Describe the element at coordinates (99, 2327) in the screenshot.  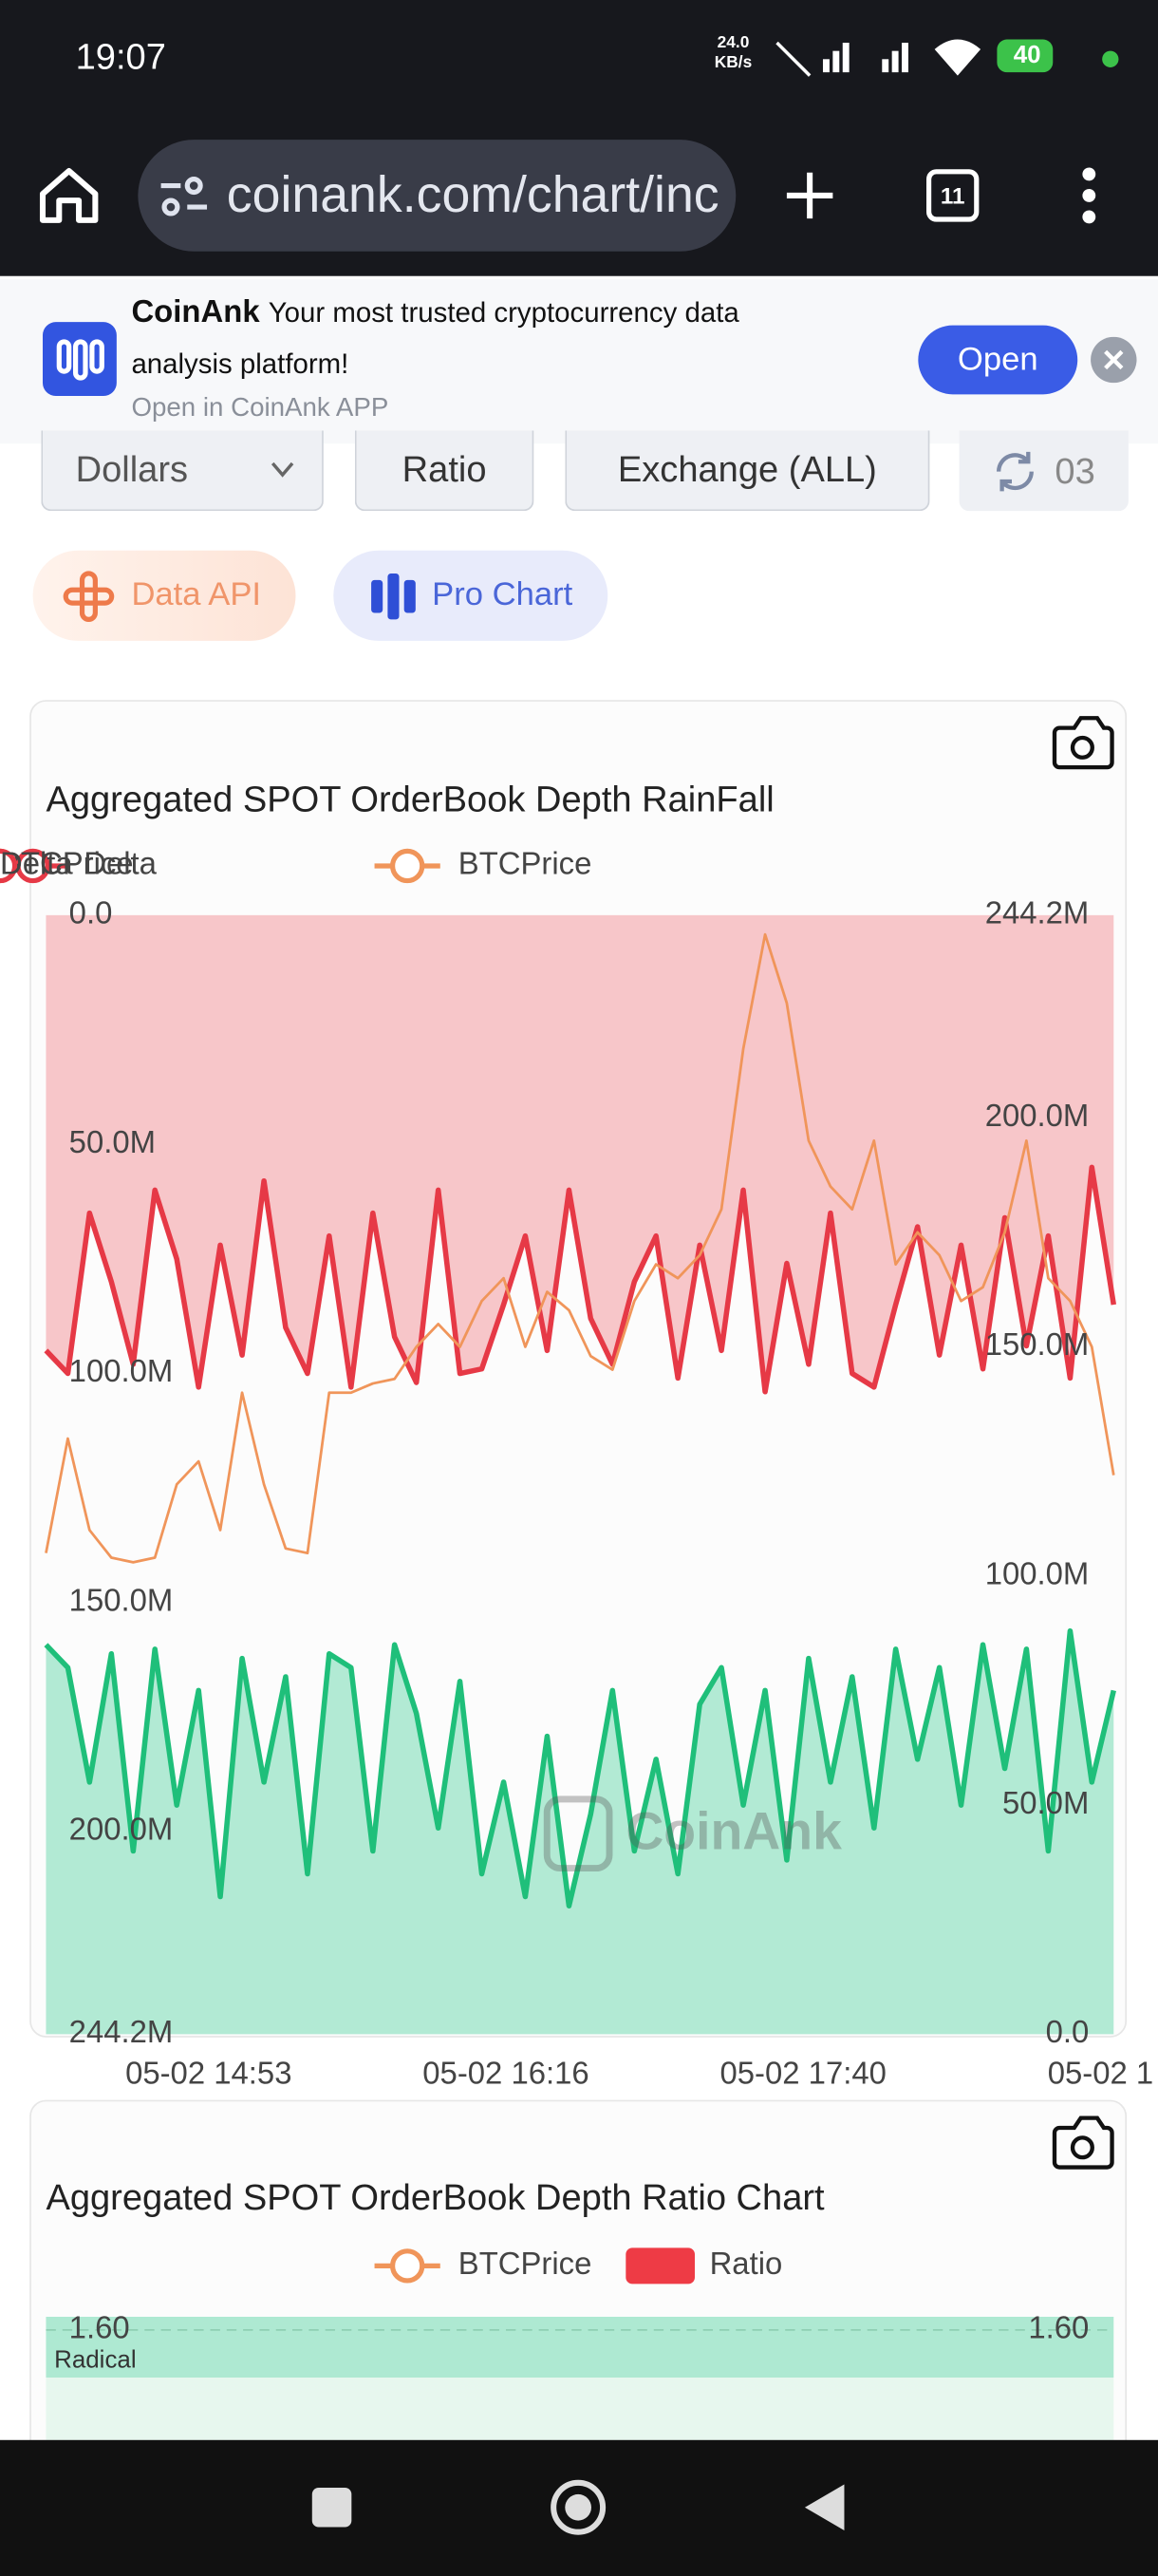
I see `y-tick-label: 1.60` at that location.